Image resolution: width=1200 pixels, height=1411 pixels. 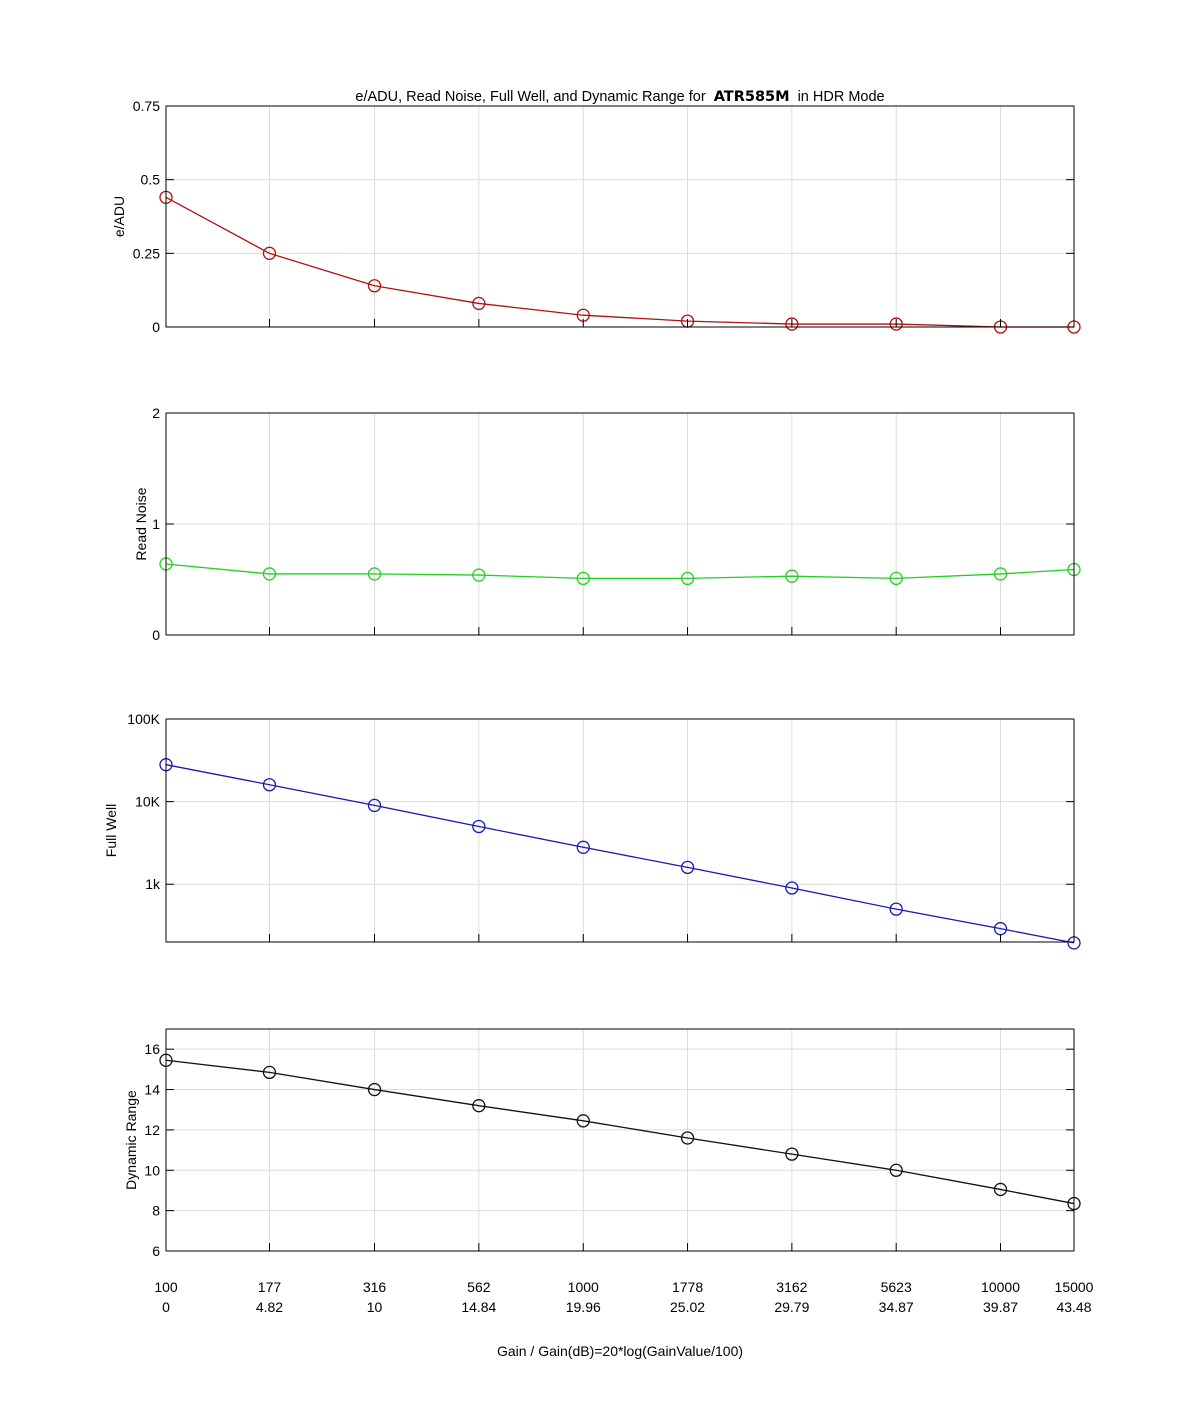 I want to click on plot-frame-p1, so click(x=620, y=524).